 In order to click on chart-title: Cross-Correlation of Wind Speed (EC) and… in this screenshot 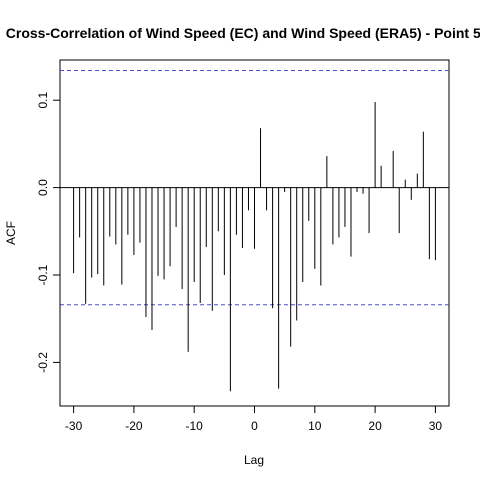, I will do `click(243, 33)`.